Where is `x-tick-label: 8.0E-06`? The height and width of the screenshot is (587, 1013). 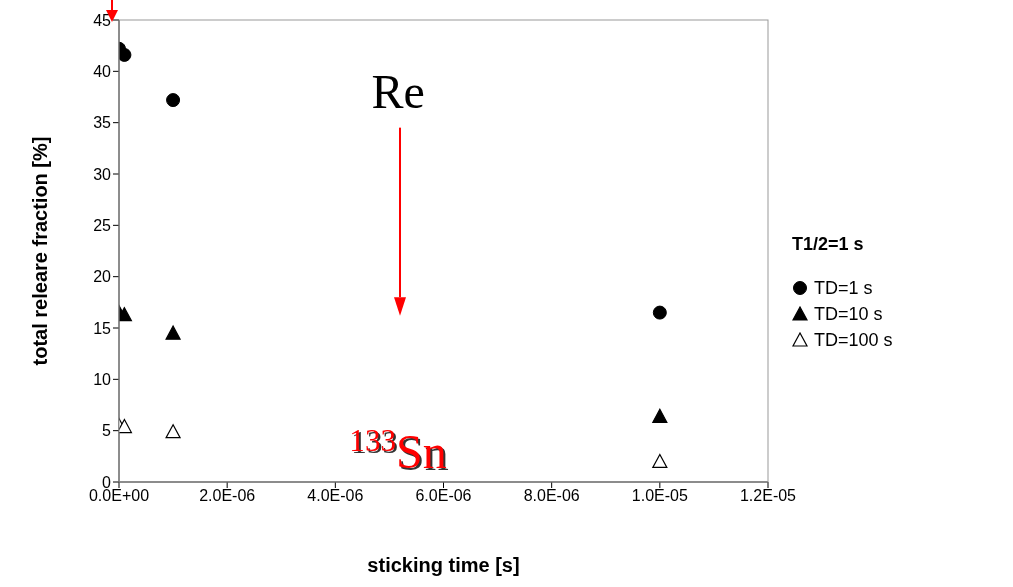 x-tick-label: 8.0E-06 is located at coordinates (551, 496).